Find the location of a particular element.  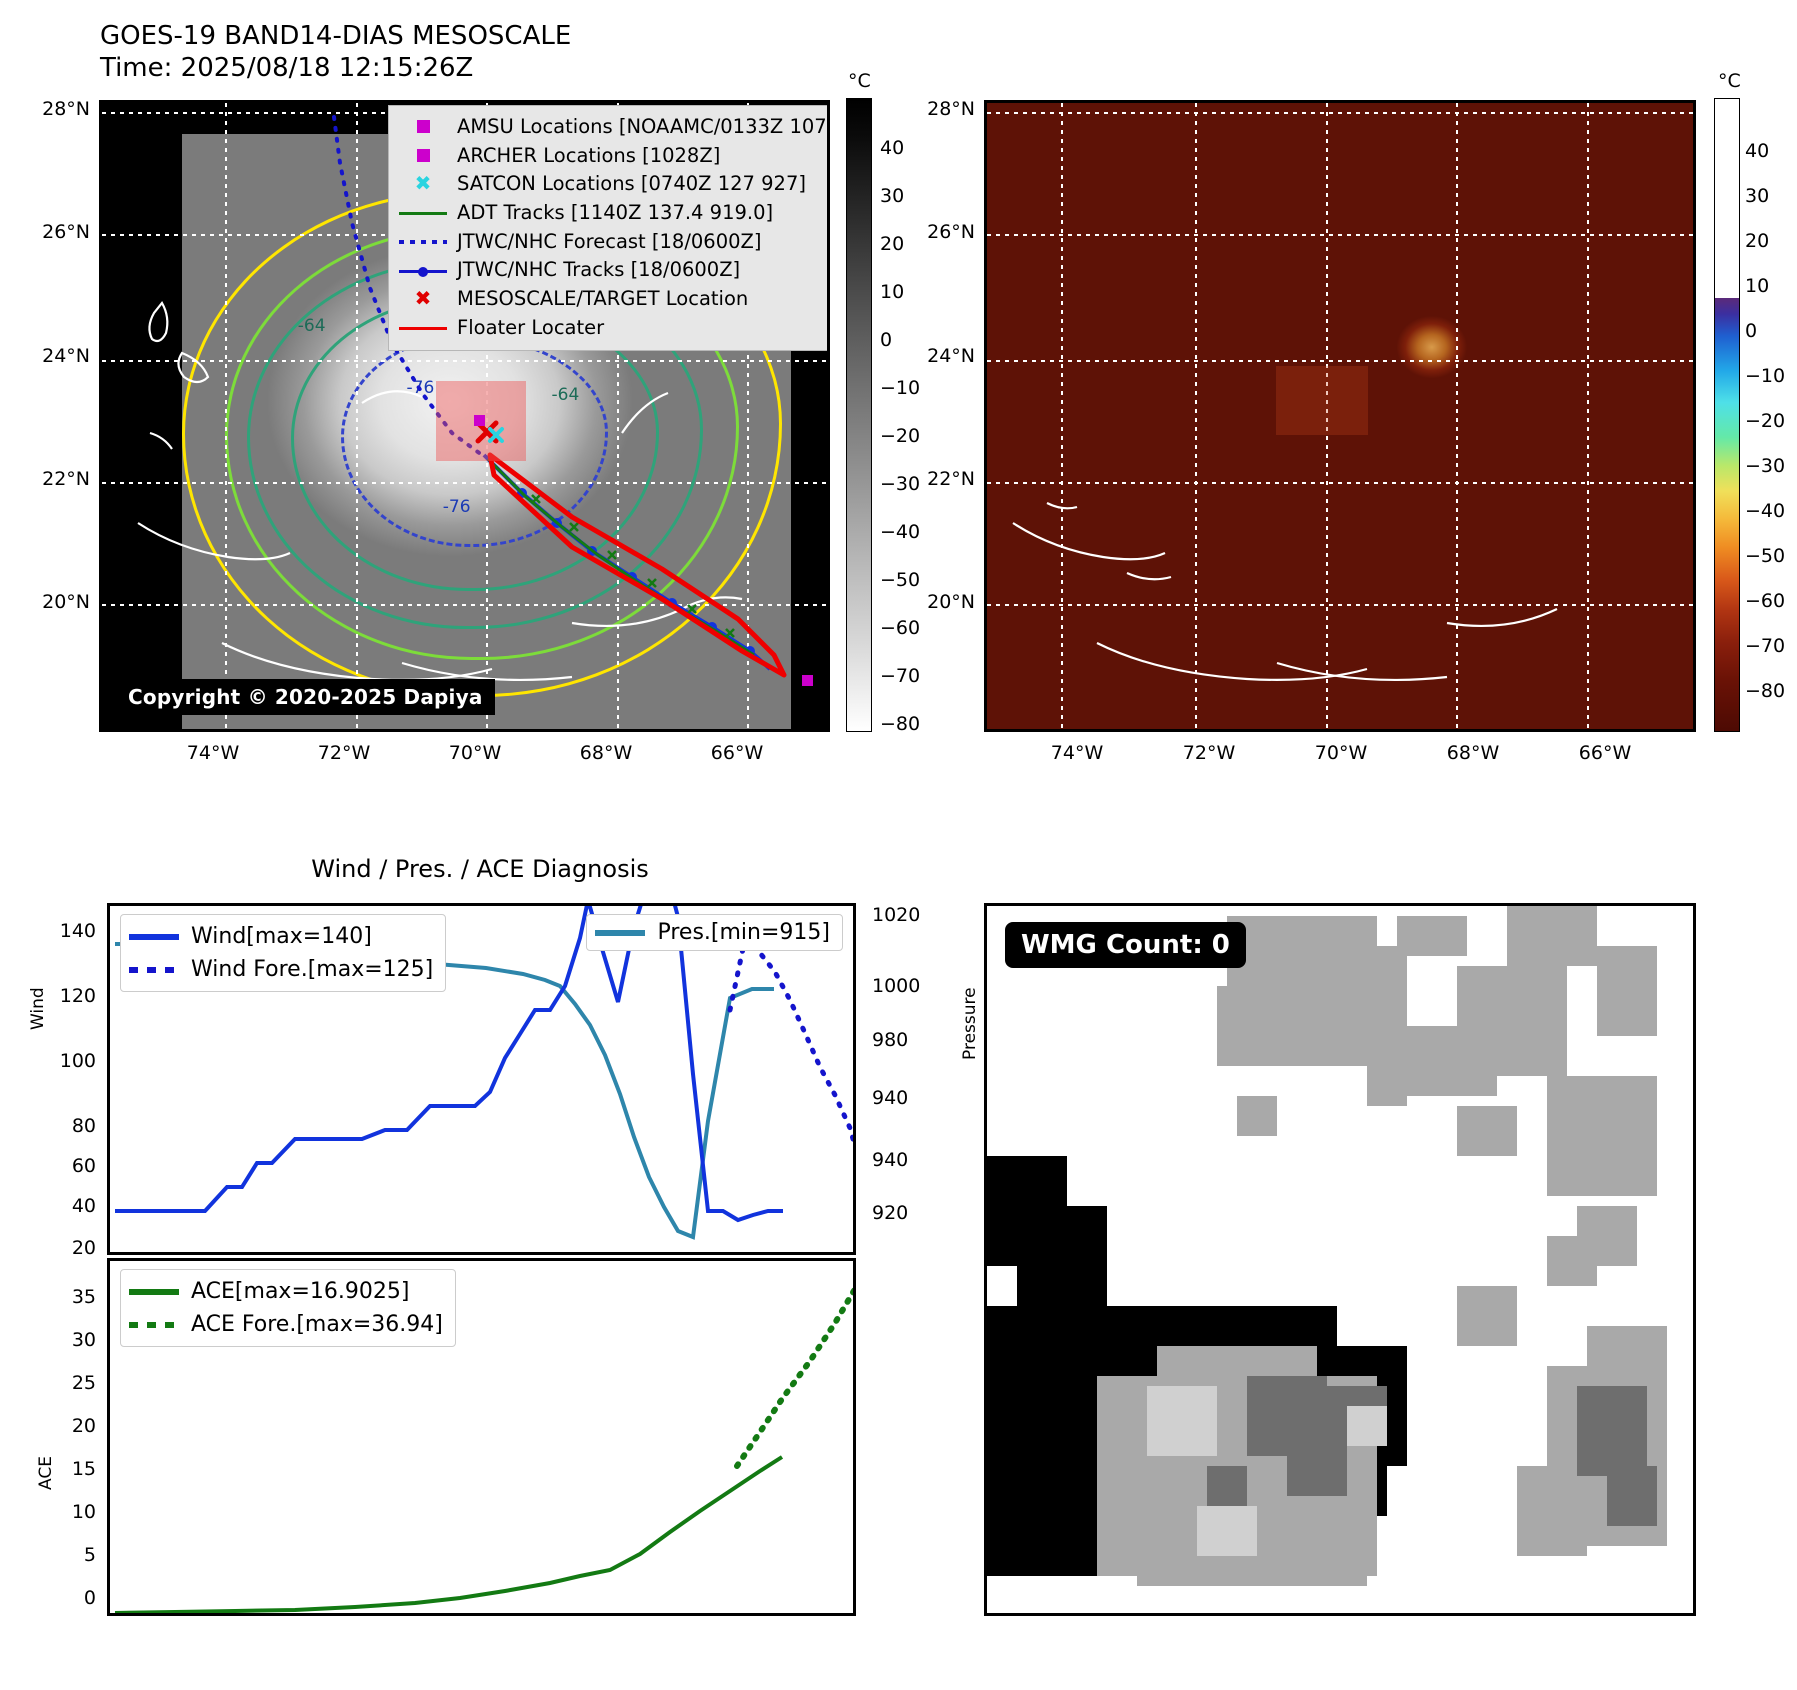

wind-ytick: 20 is located at coordinates (83, 1248).